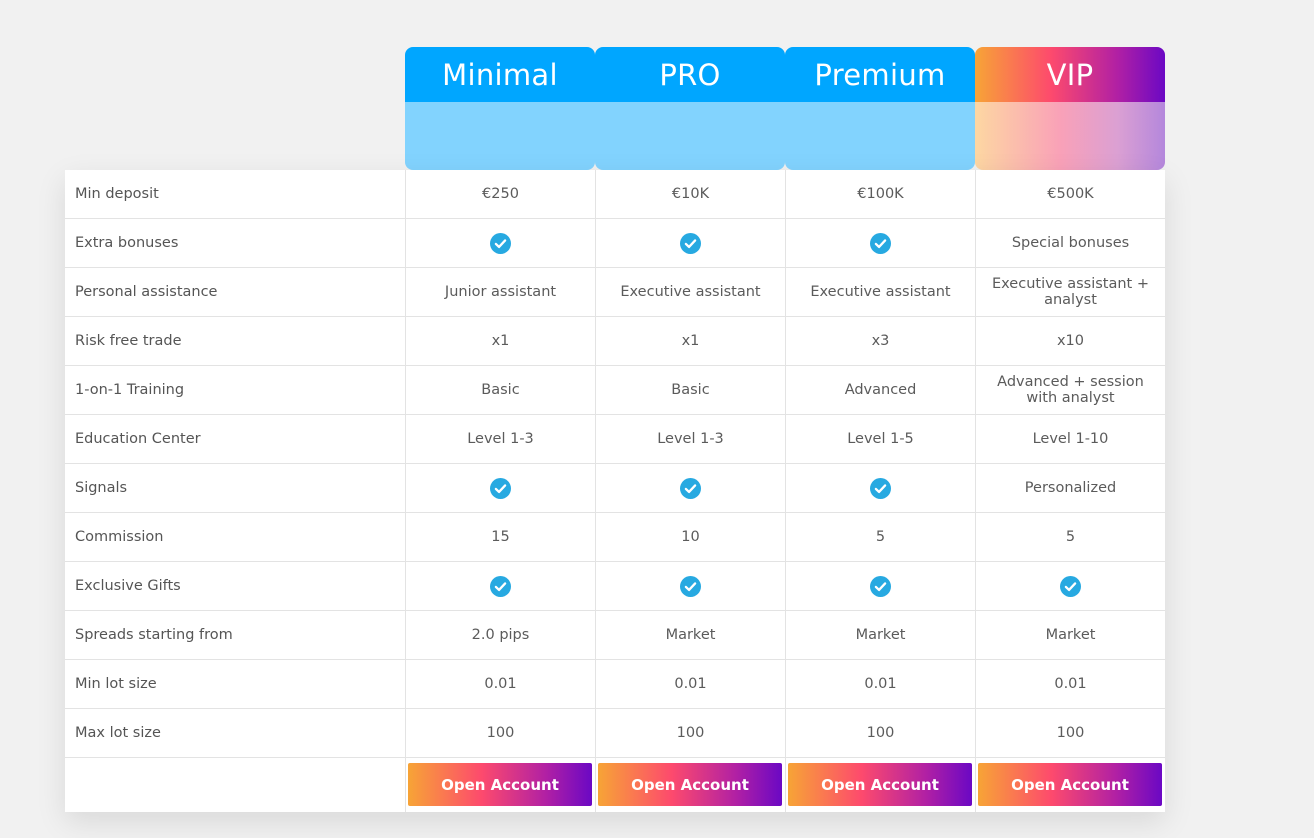 The image size is (1314, 838). What do you see at coordinates (128, 341) in the screenshot?
I see `row-label: Risk free trade` at bounding box center [128, 341].